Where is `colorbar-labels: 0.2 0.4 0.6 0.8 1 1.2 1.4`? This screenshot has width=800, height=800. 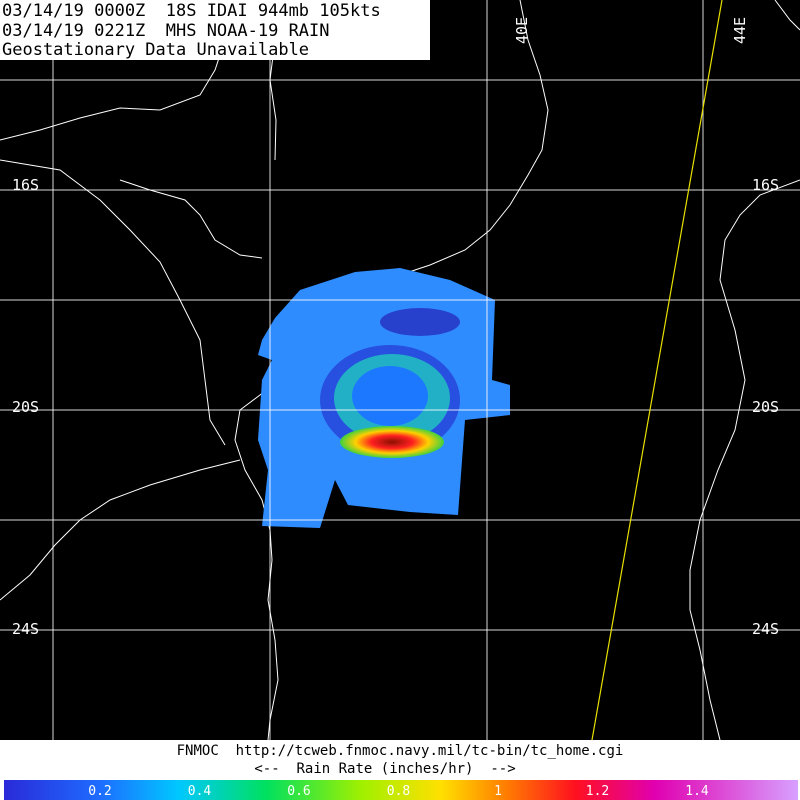 colorbar-labels: 0.2 0.4 0.6 0.8 1 1.2 1.4 is located at coordinates (398, 791).